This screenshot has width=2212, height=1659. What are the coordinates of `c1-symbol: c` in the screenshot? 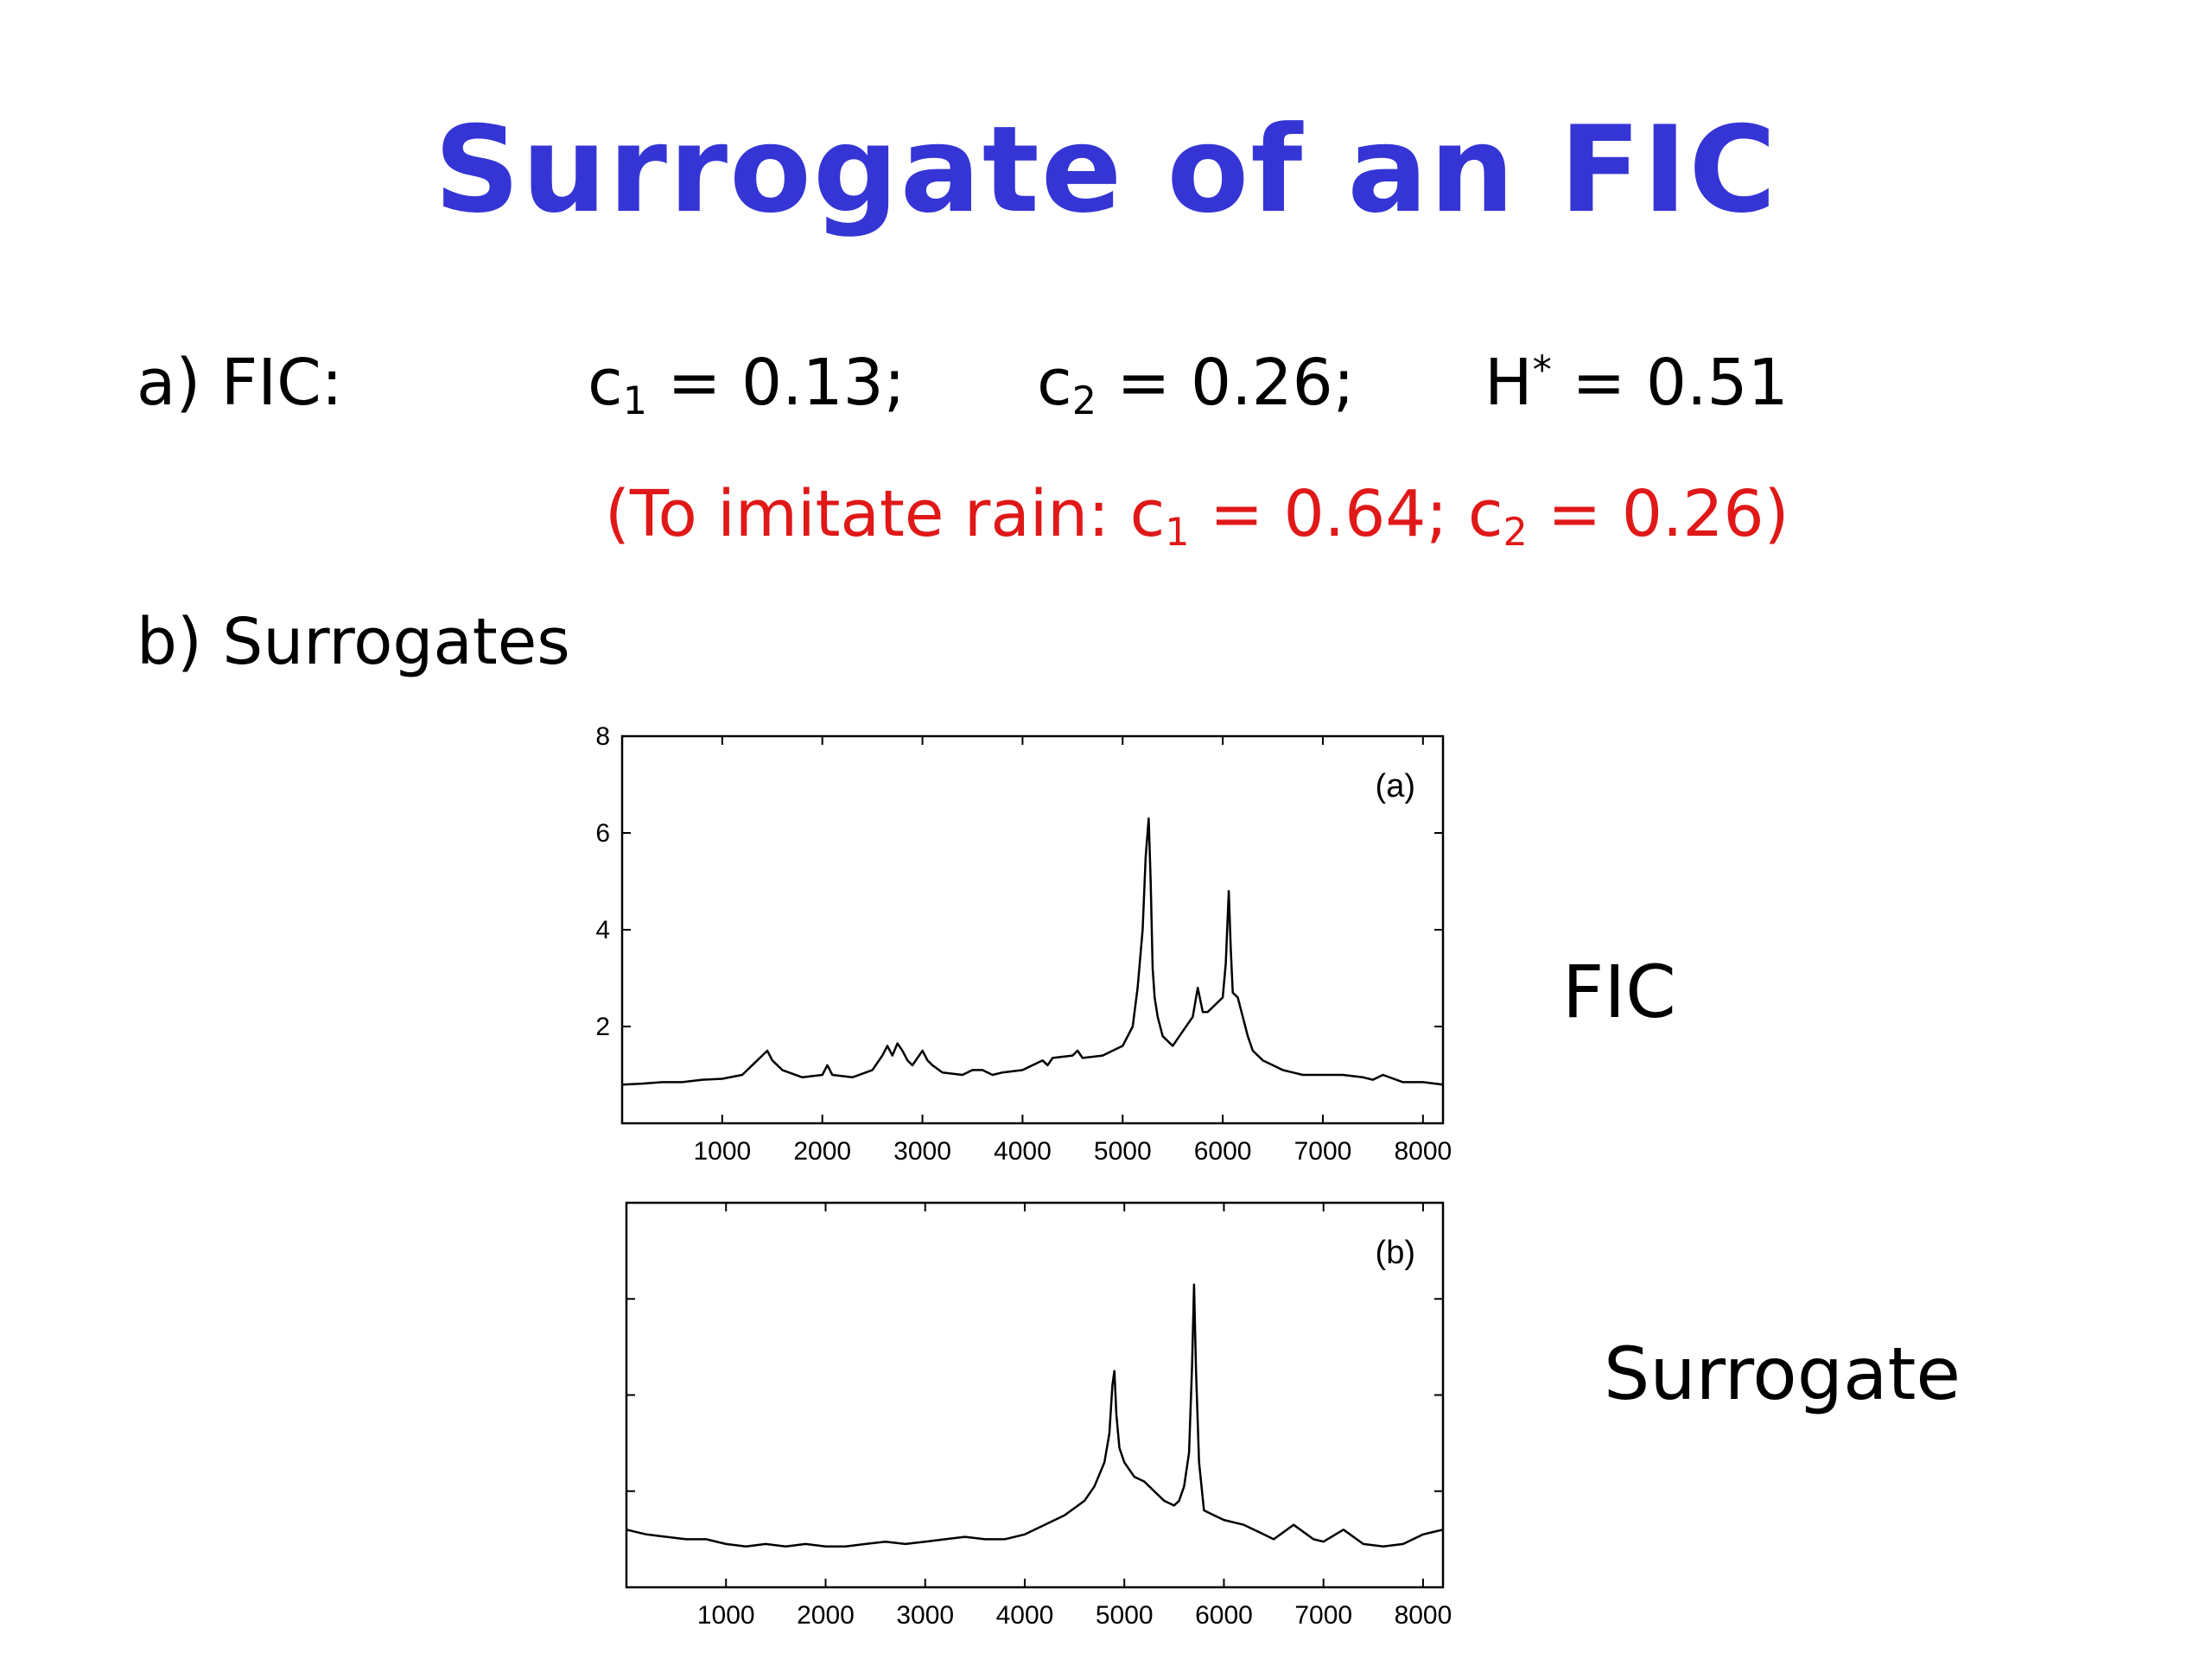 It's located at (605, 383).